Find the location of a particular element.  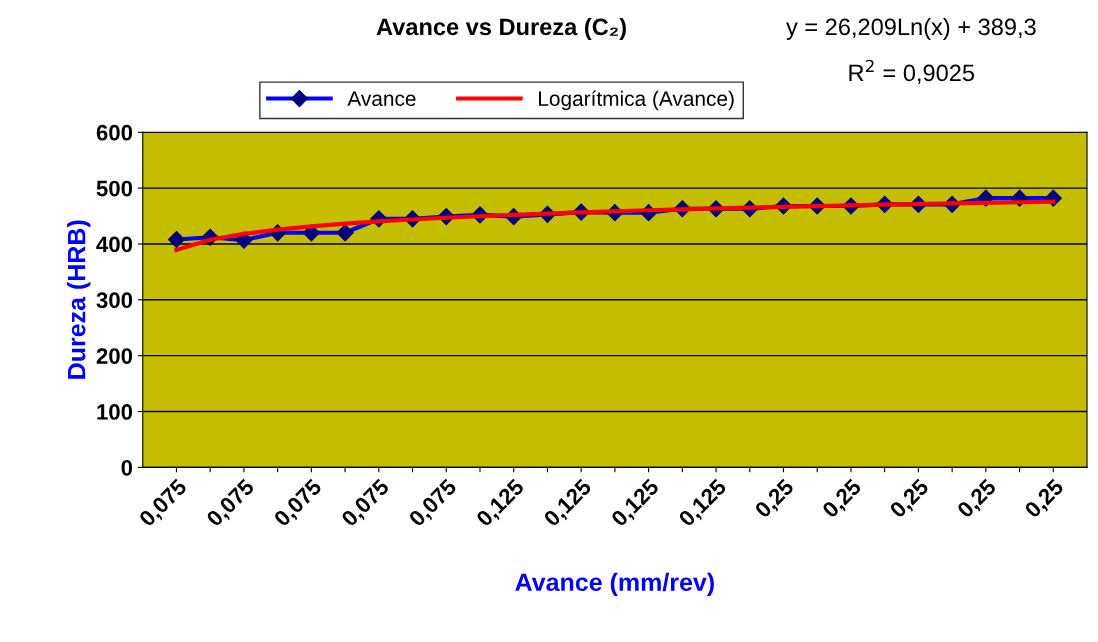

y-tick-label: 500 is located at coordinates (114, 188).